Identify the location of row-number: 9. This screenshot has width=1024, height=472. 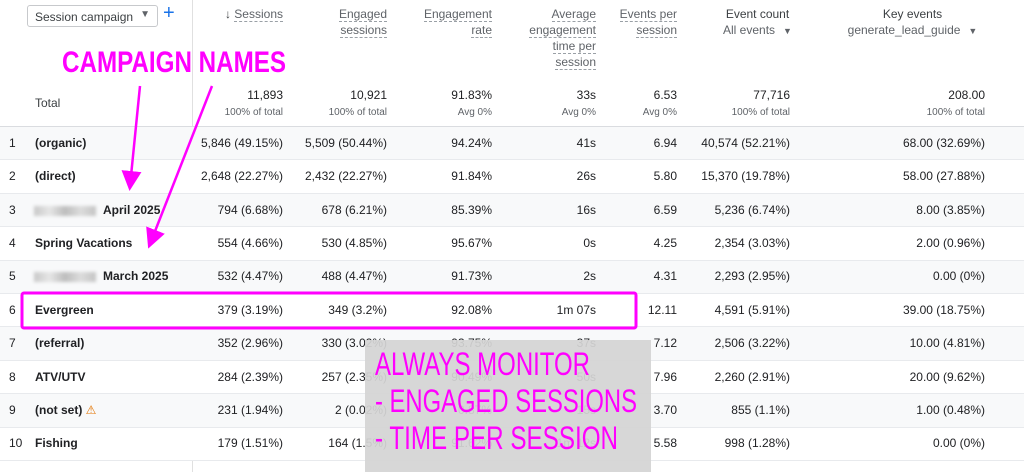
(12, 409).